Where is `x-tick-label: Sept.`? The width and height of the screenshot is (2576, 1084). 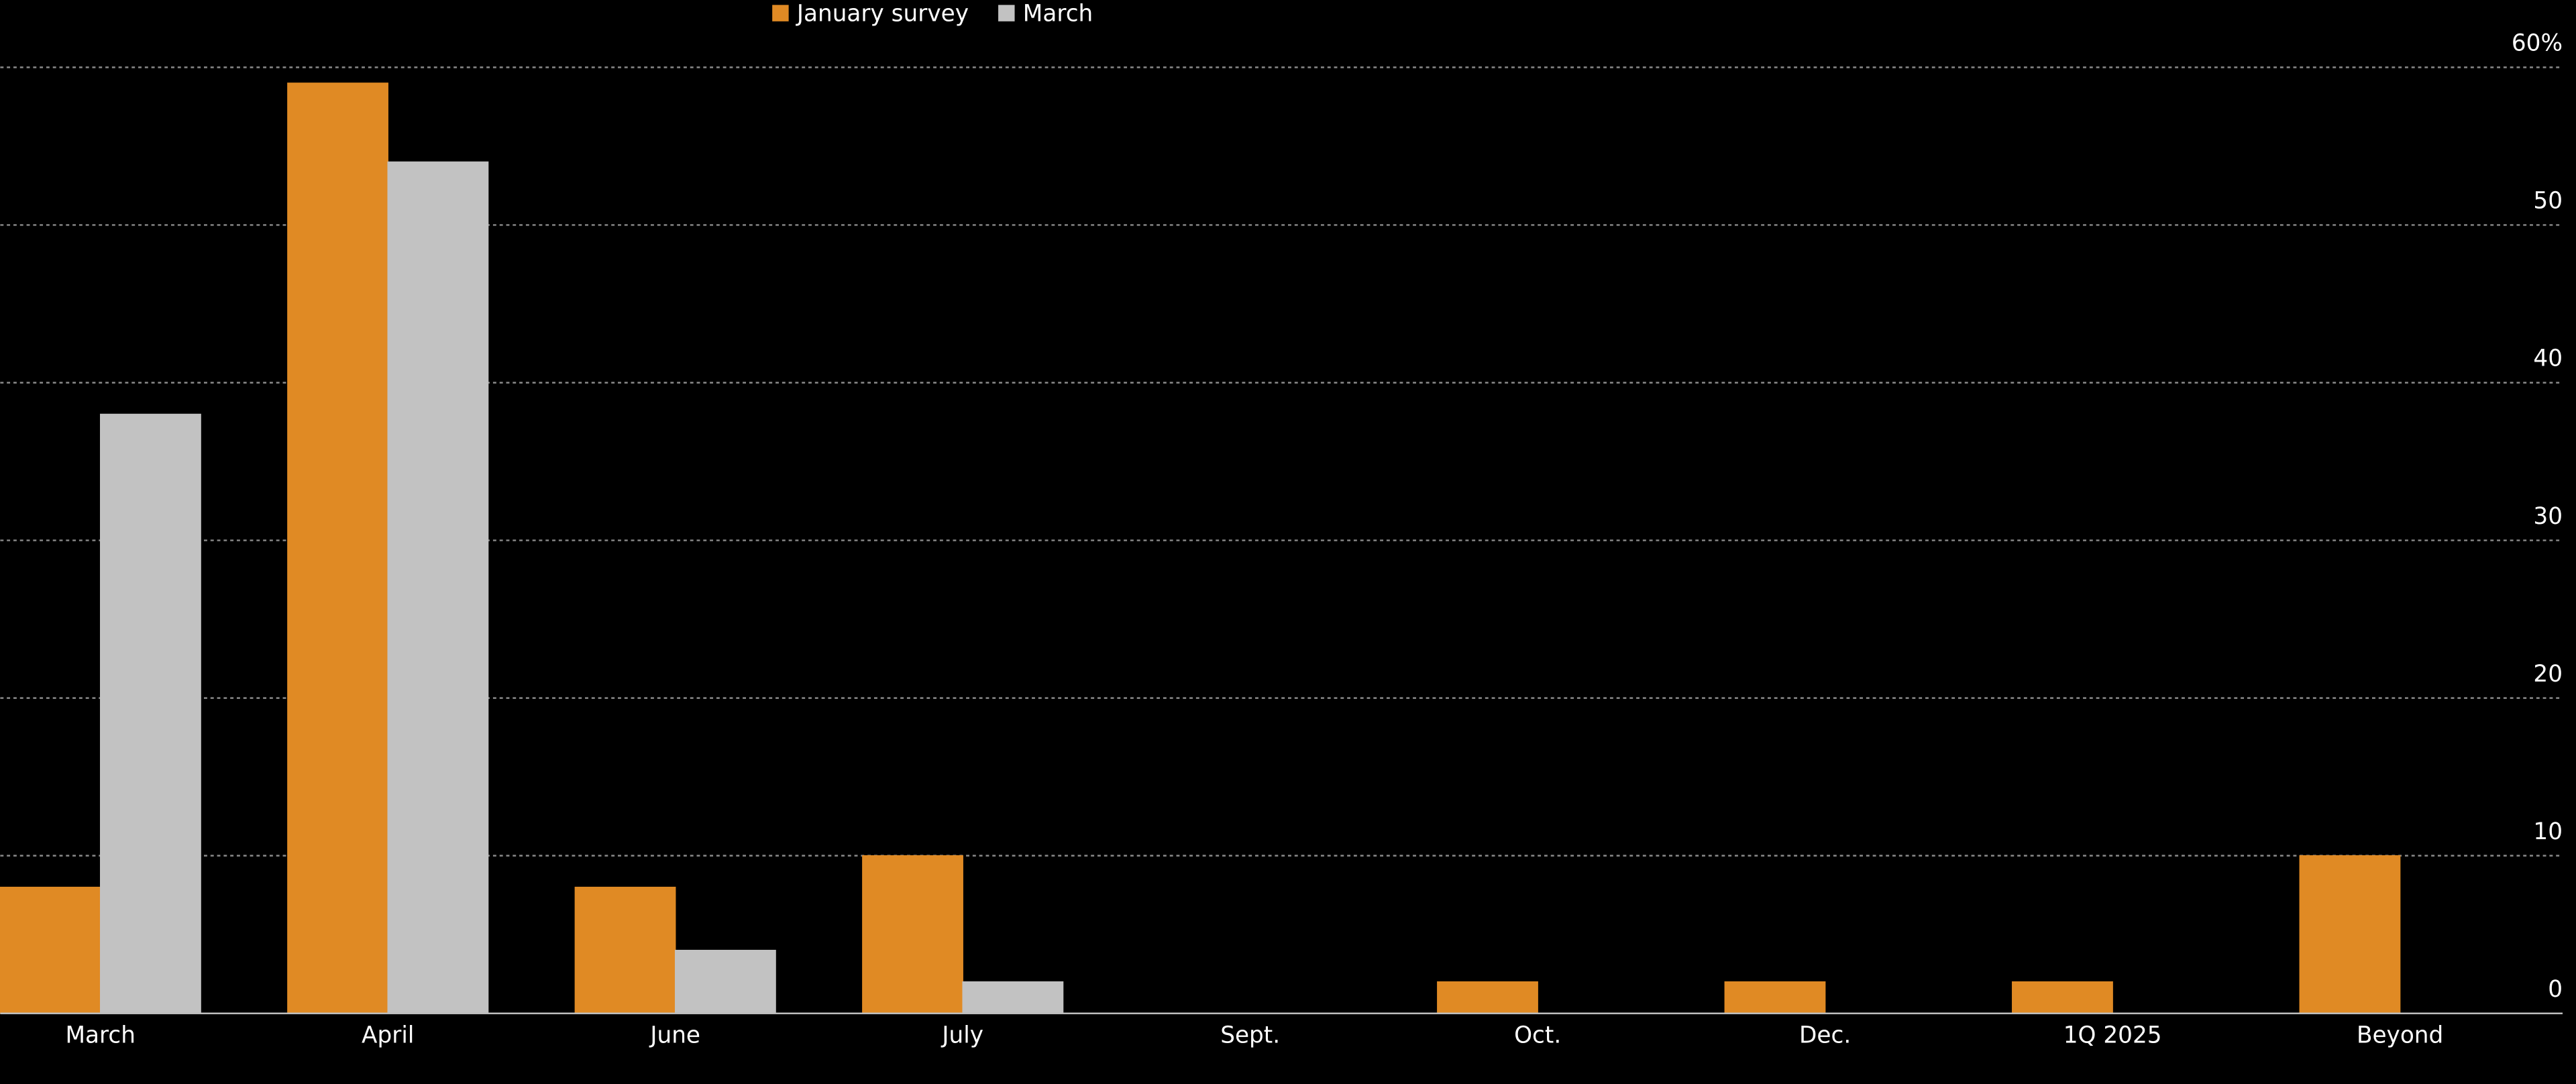
x-tick-label: Sept. is located at coordinates (1250, 1035).